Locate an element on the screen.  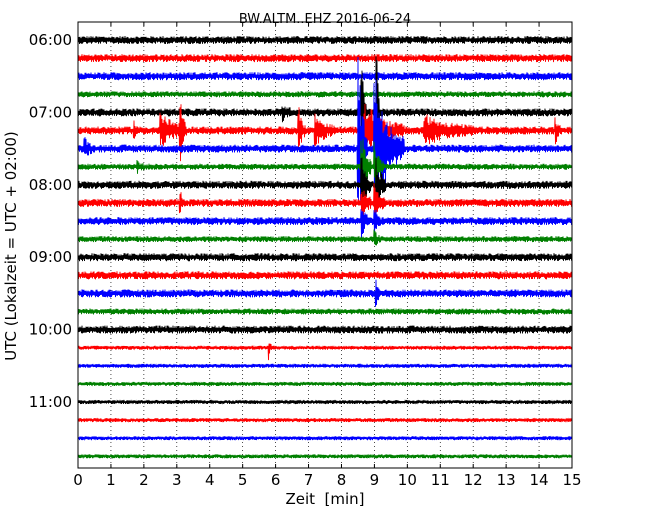
y-tick-label: 07:00 is located at coordinates (50, 112).